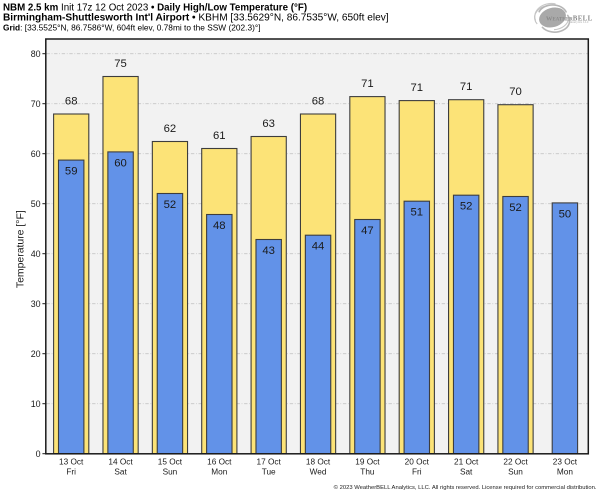  Describe the element at coordinates (170, 462) in the screenshot. I see `svg-text: 15 Oct` at that location.